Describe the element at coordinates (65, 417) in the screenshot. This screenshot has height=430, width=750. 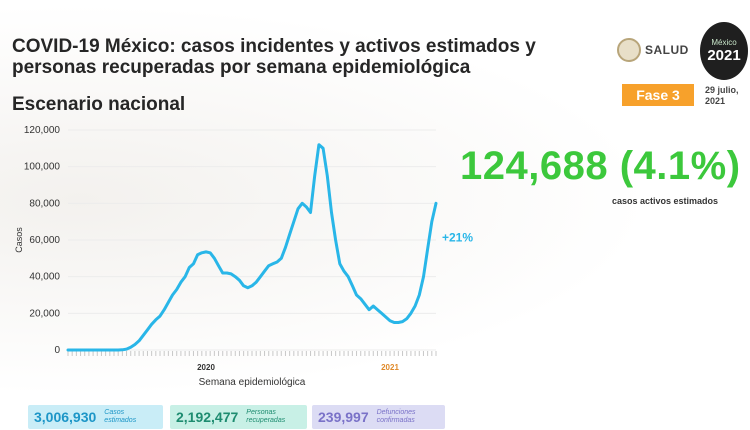
I see `summary-estimated-cases-value: 3,006,930` at that location.